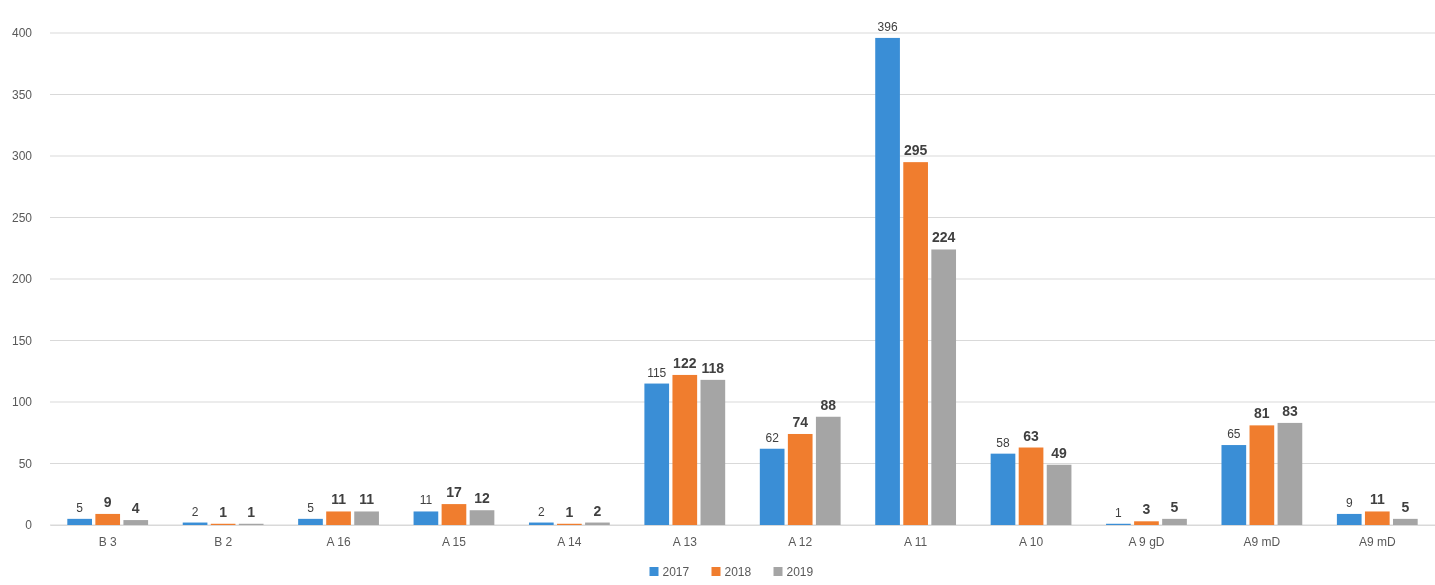 The width and height of the screenshot is (1435, 585). What do you see at coordinates (223, 541) in the screenshot?
I see `x-tick-label: B 2` at bounding box center [223, 541].